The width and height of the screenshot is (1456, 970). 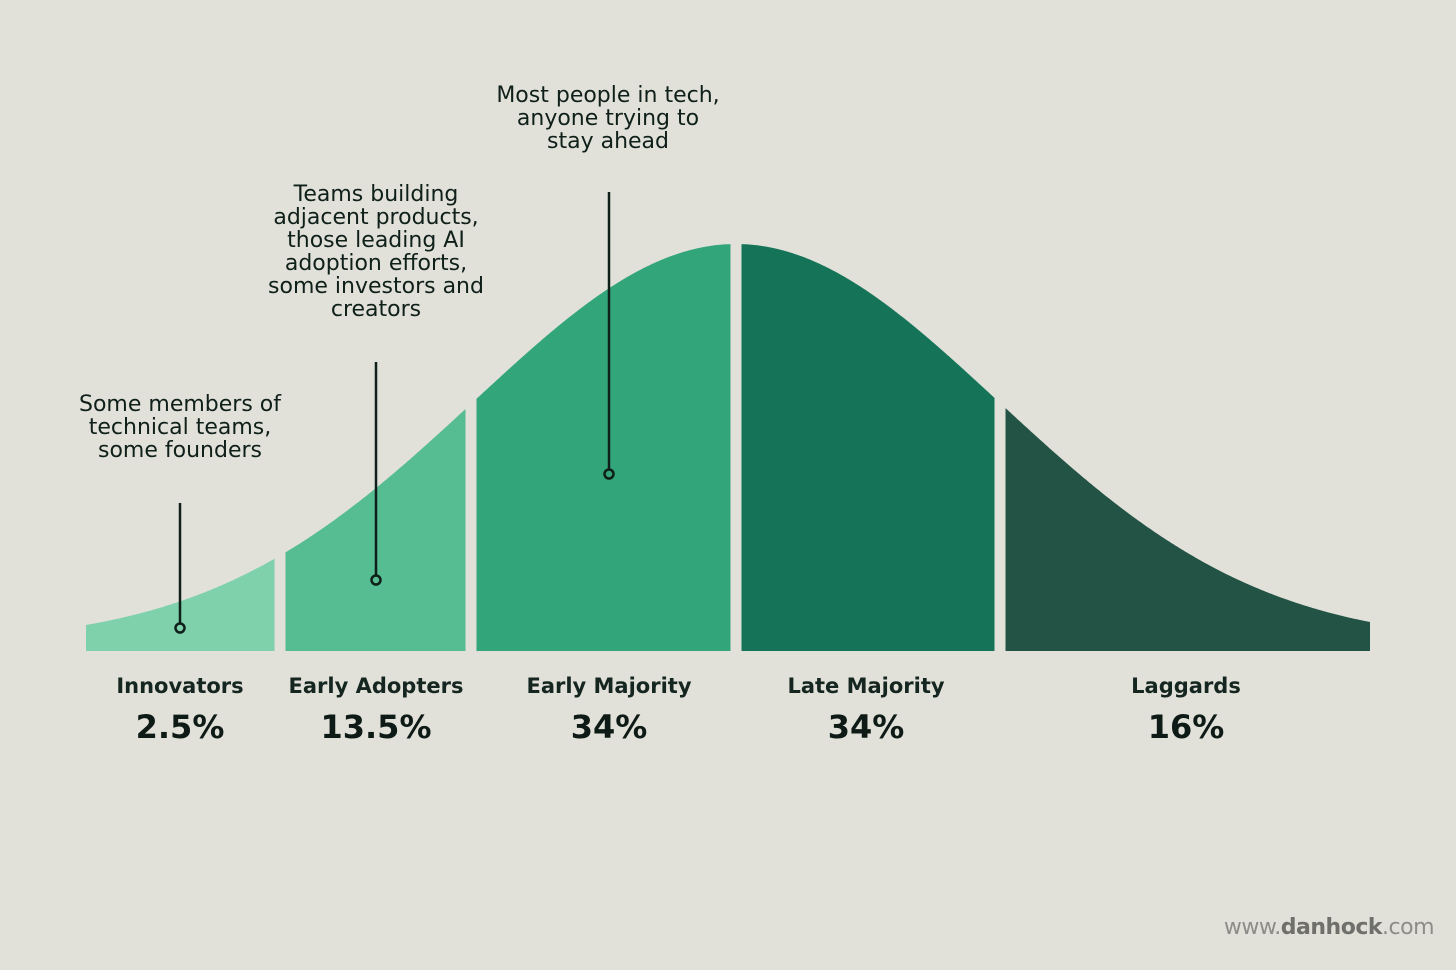 I want to click on segment-percent: 13.5%, so click(x=376, y=727).